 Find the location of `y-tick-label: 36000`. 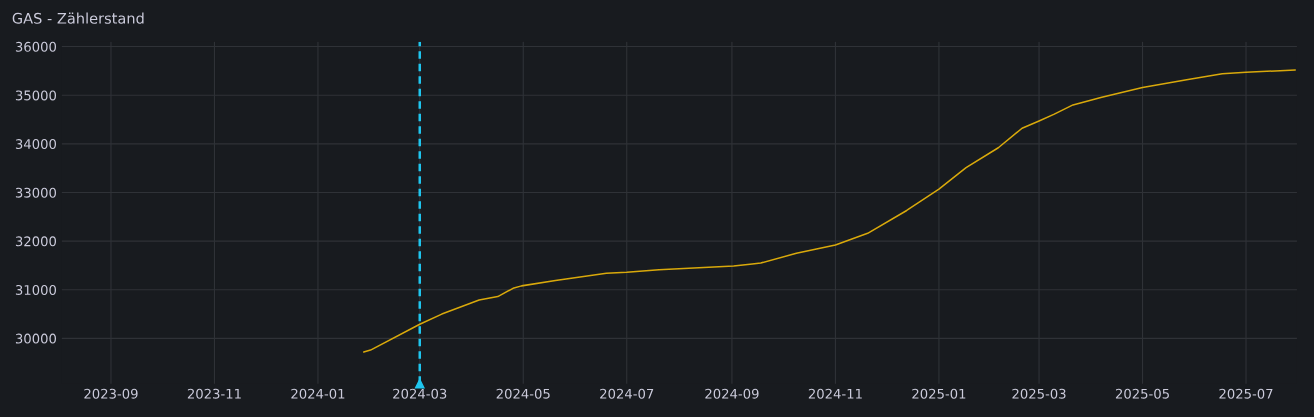

y-tick-label: 36000 is located at coordinates (36, 46).